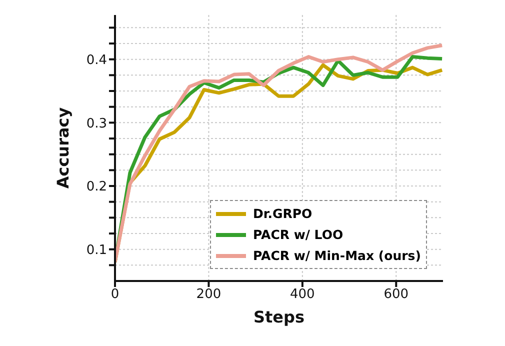  I want to click on x-axis-title: Steps, so click(279, 316).